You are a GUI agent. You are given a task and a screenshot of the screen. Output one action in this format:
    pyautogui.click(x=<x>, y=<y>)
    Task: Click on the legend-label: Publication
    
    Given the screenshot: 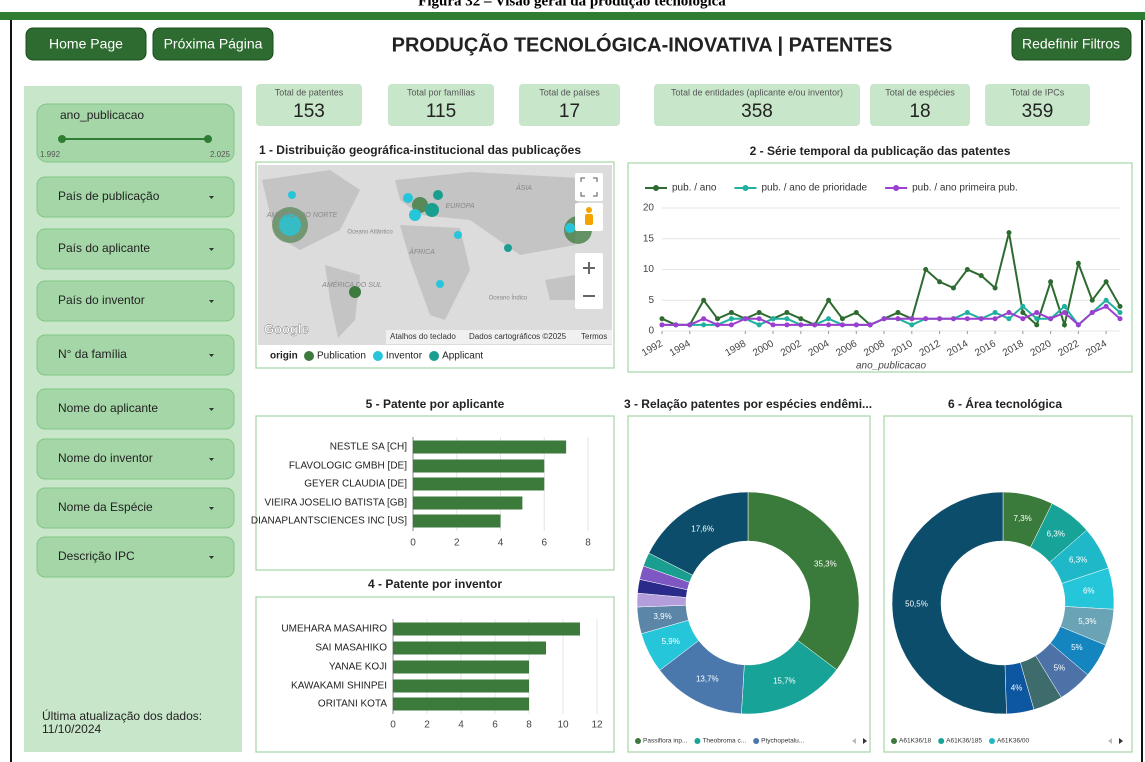 What is the action you would take?
    pyautogui.click(x=341, y=356)
    